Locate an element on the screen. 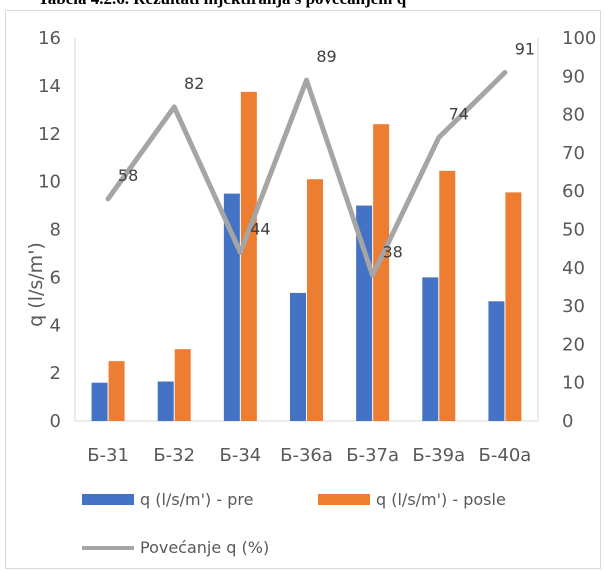  y-tick-left-label: 14 is located at coordinates (49, 86).